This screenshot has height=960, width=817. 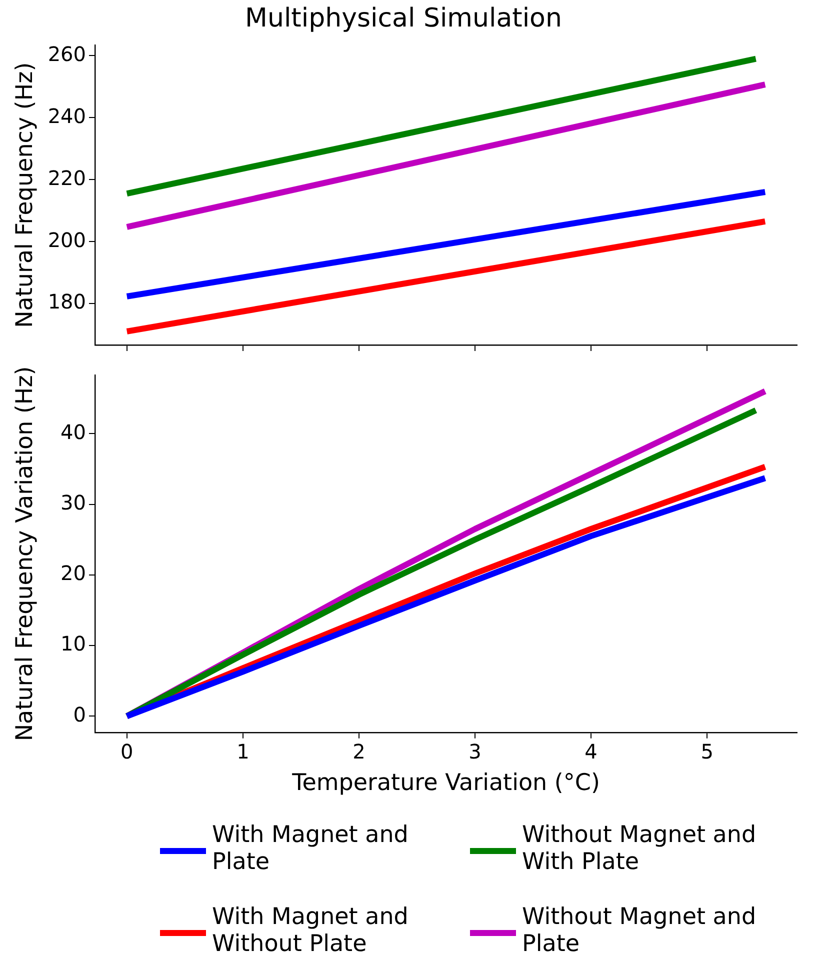 What do you see at coordinates (640, 849) in the screenshot?
I see `legend-label: Without Magnet and With Plate` at bounding box center [640, 849].